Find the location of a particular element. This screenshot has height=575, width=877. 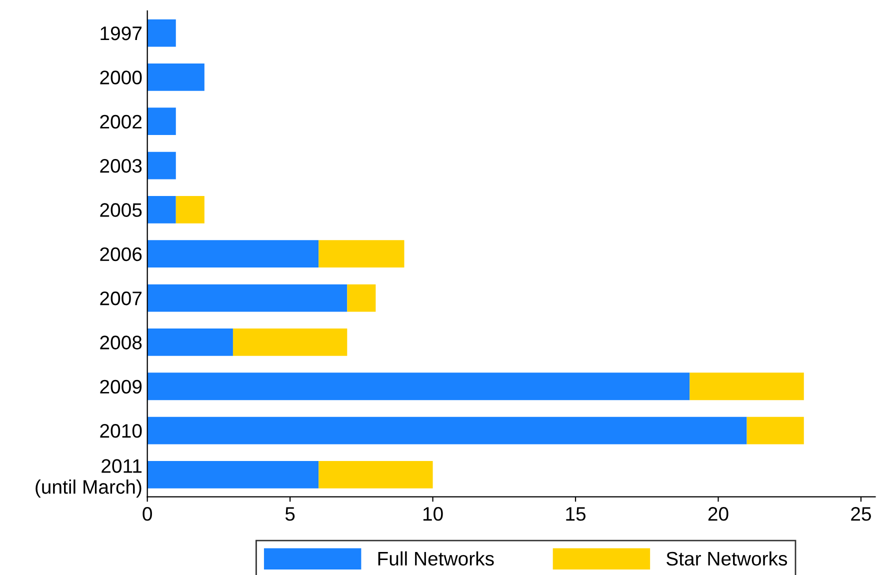

text: Star Networks is located at coordinates (727, 558).